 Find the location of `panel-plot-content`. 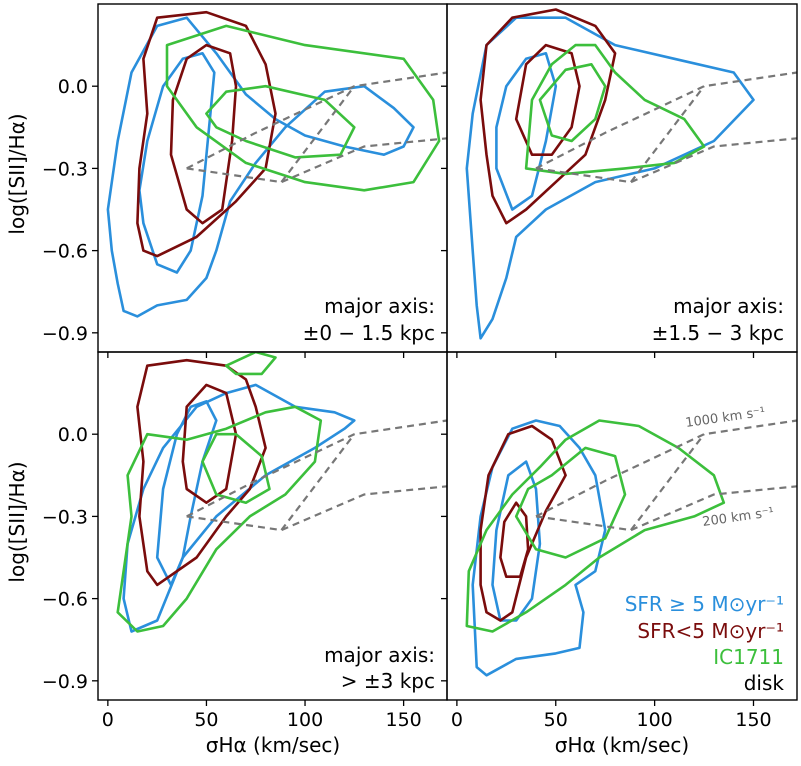

panel-plot-content is located at coordinates (631, 548).